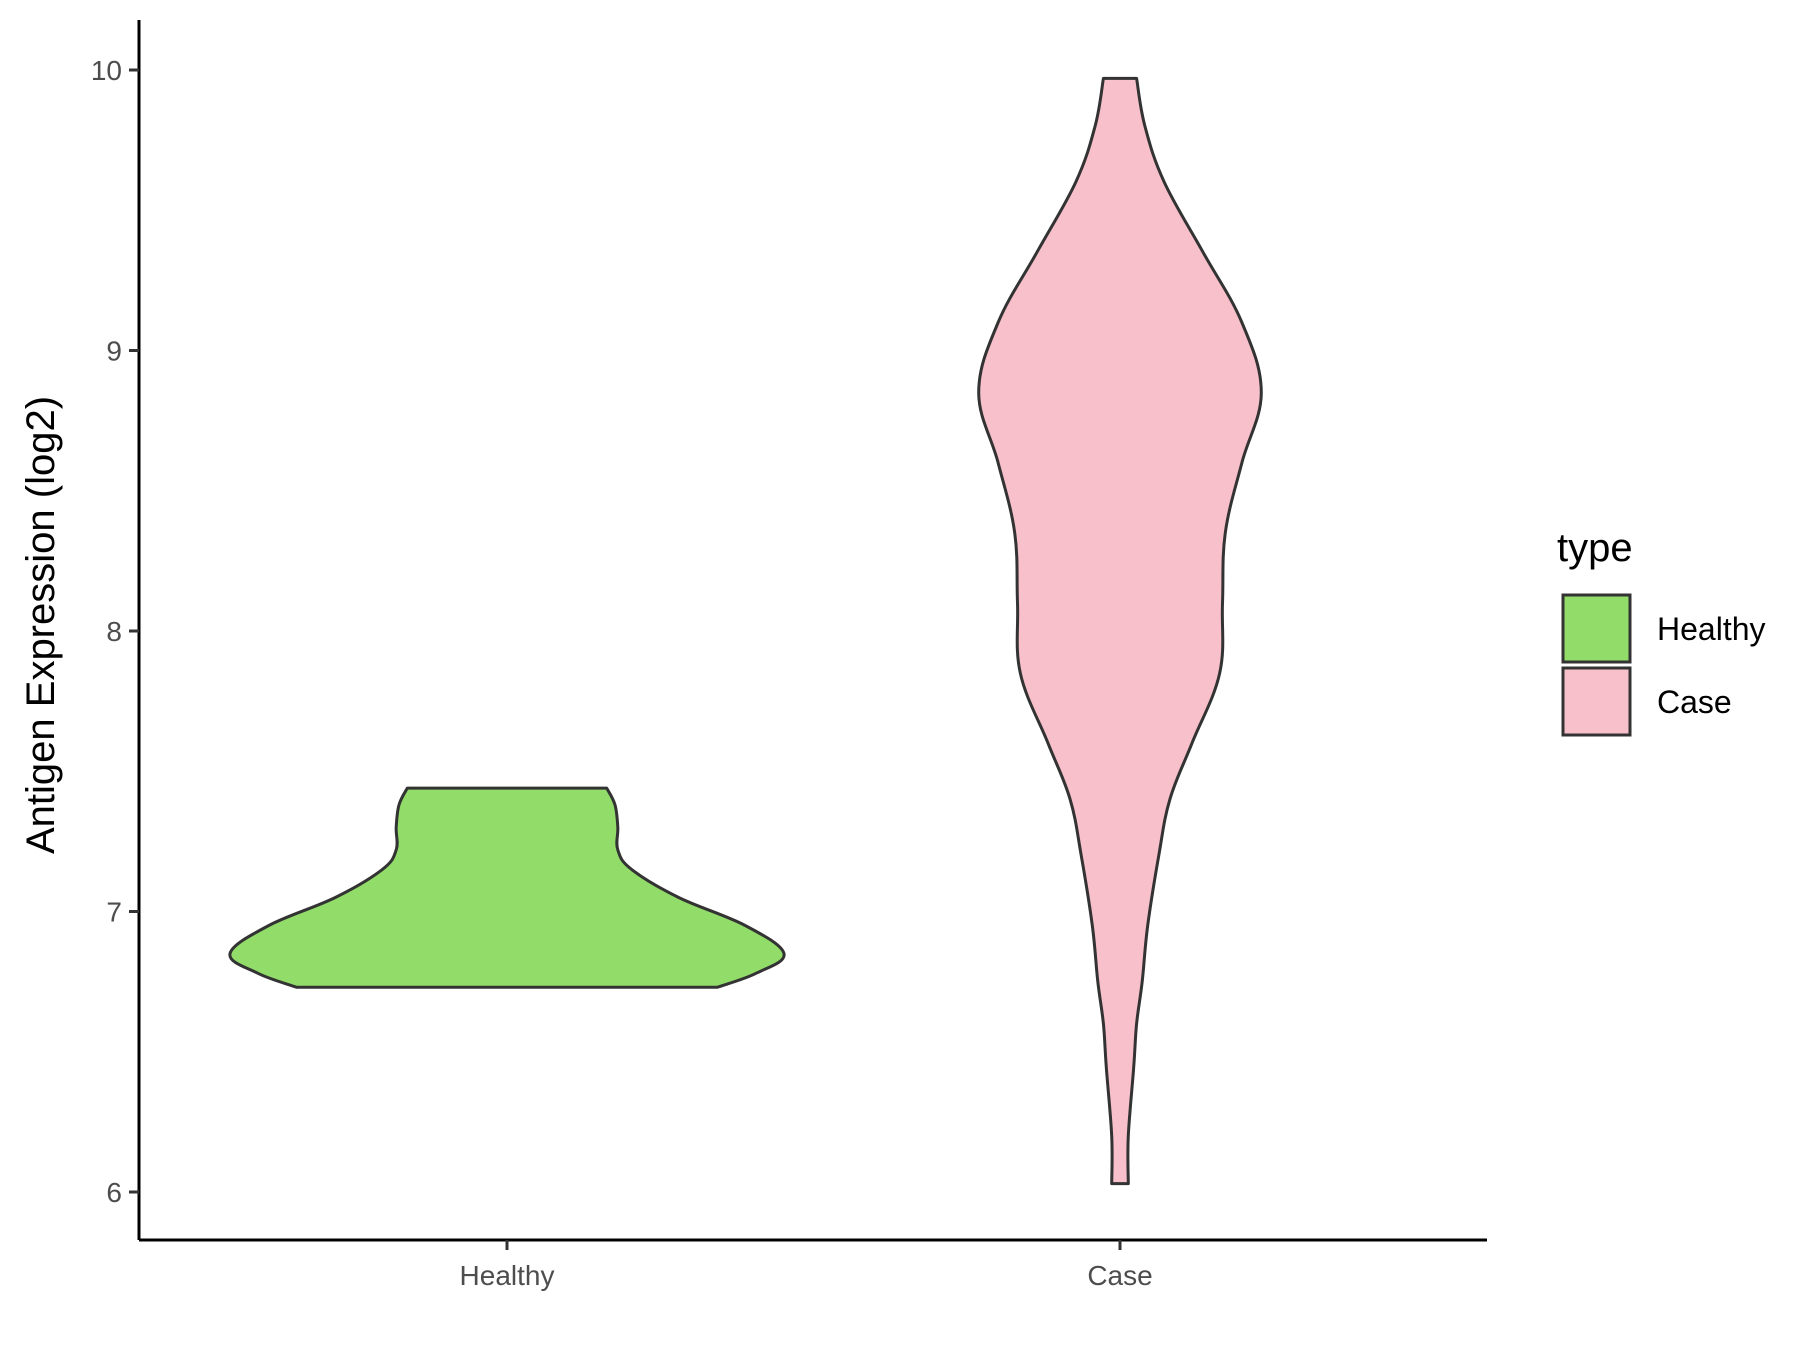 This screenshot has width=1800, height=1350. Describe the element at coordinates (1120, 631) in the screenshot. I see `violin-case` at that location.